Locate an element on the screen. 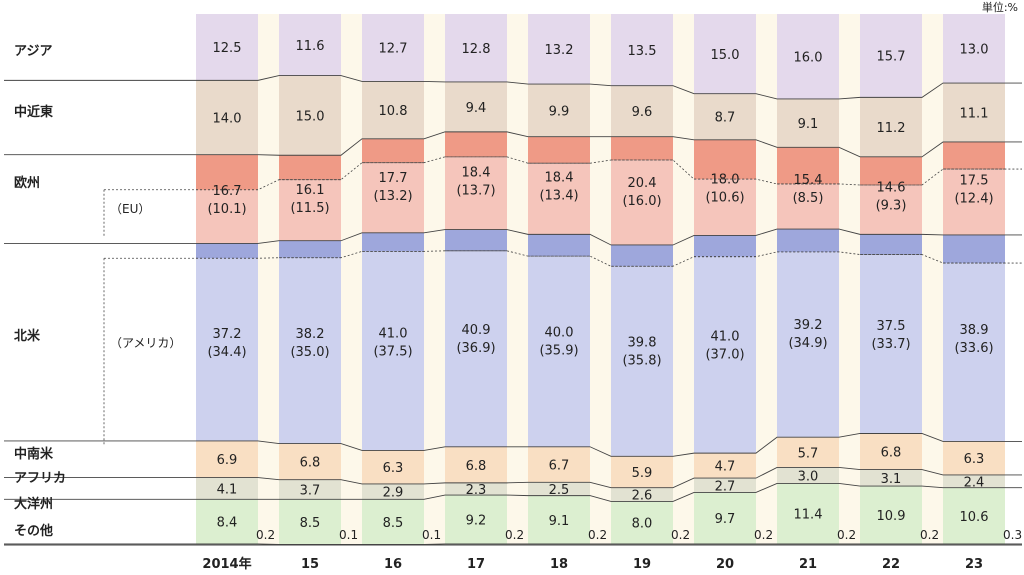  data-label: (33.6) is located at coordinates (973, 348).